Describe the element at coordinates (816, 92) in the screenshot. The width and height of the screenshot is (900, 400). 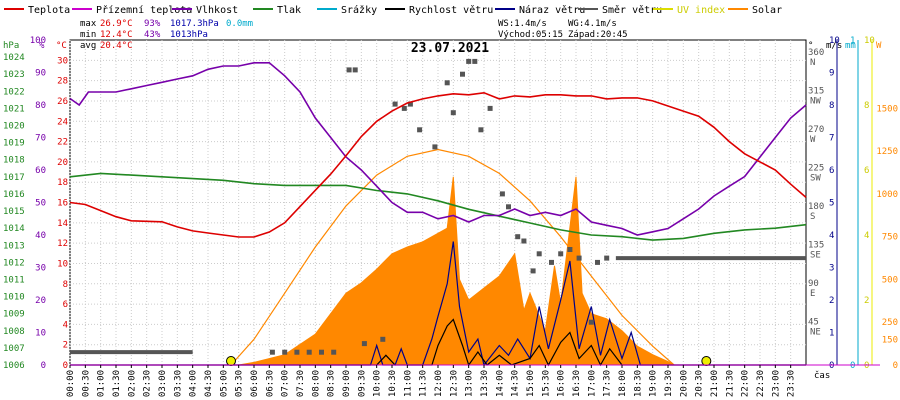
I see `axis-tick-dir: 315` at that location.